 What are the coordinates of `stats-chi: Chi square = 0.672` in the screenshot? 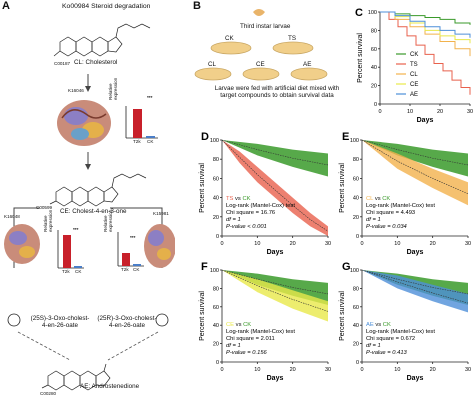 It's located at (390, 339).